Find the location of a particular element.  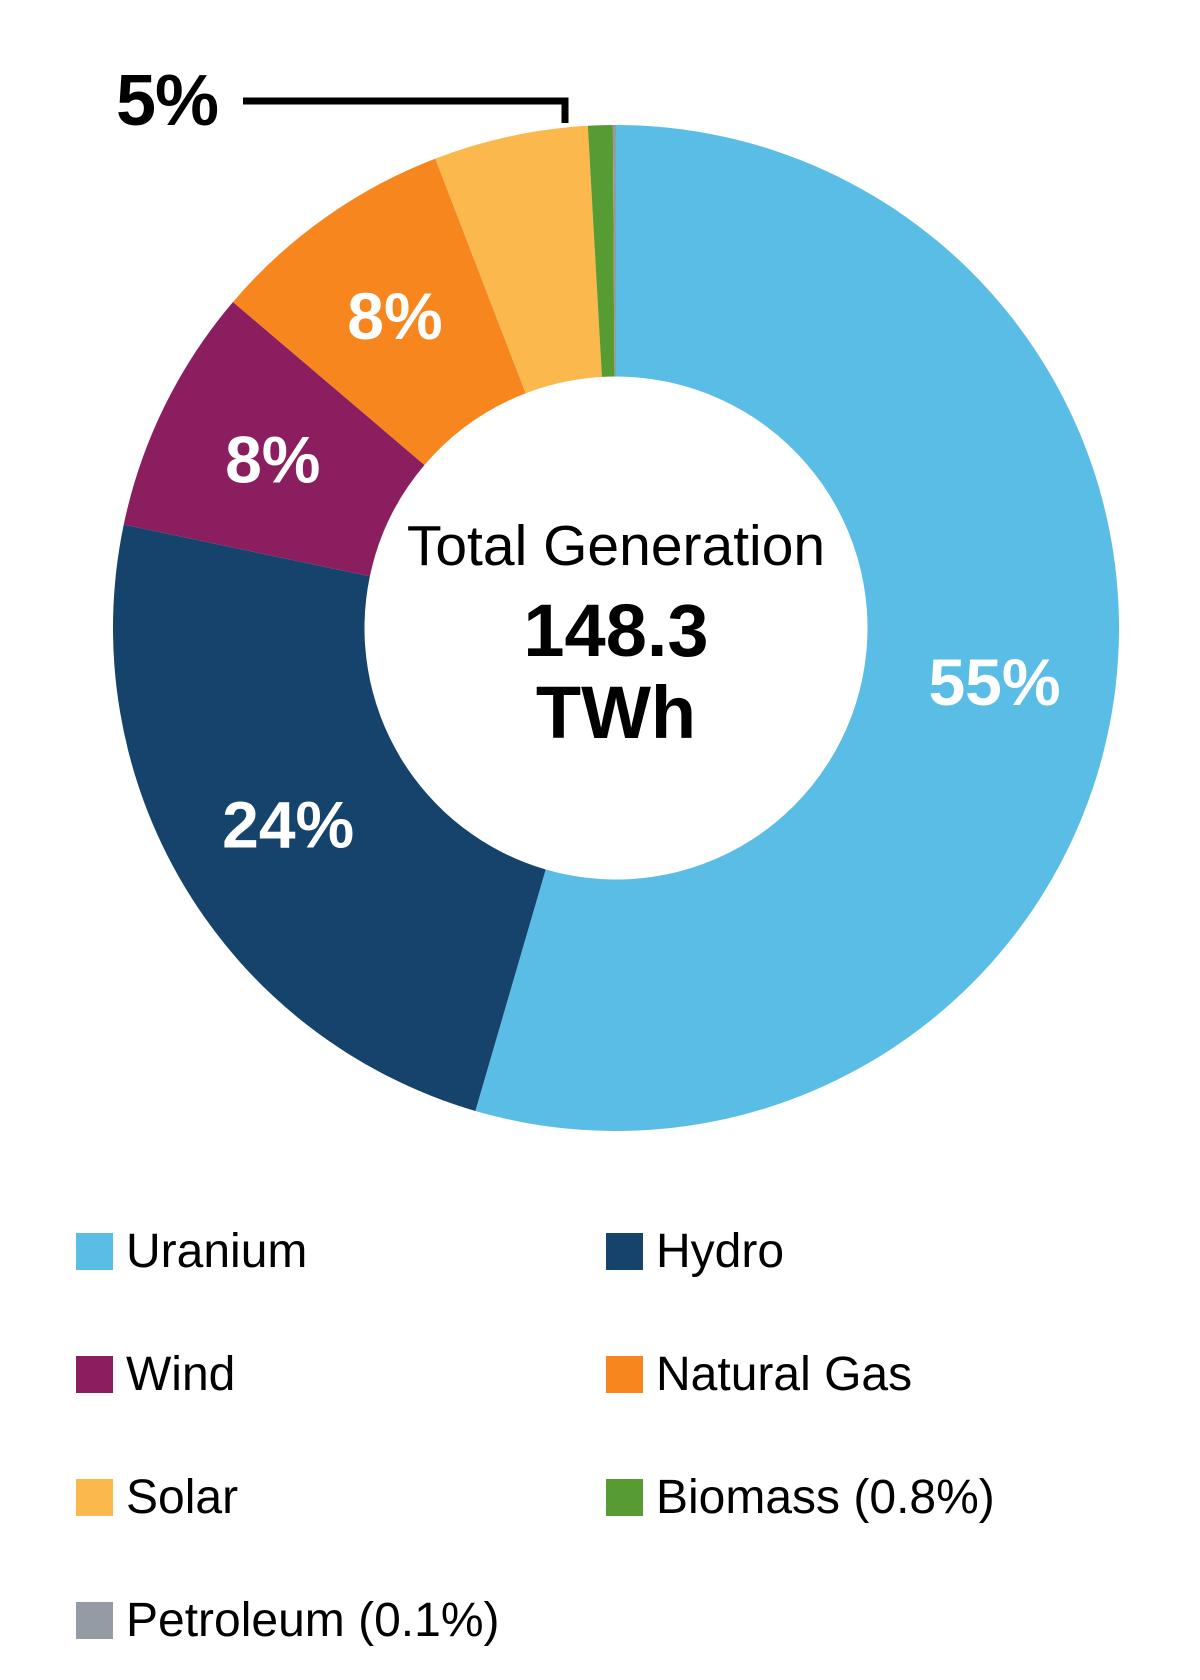

slice-petroleum is located at coordinates (614, 251).